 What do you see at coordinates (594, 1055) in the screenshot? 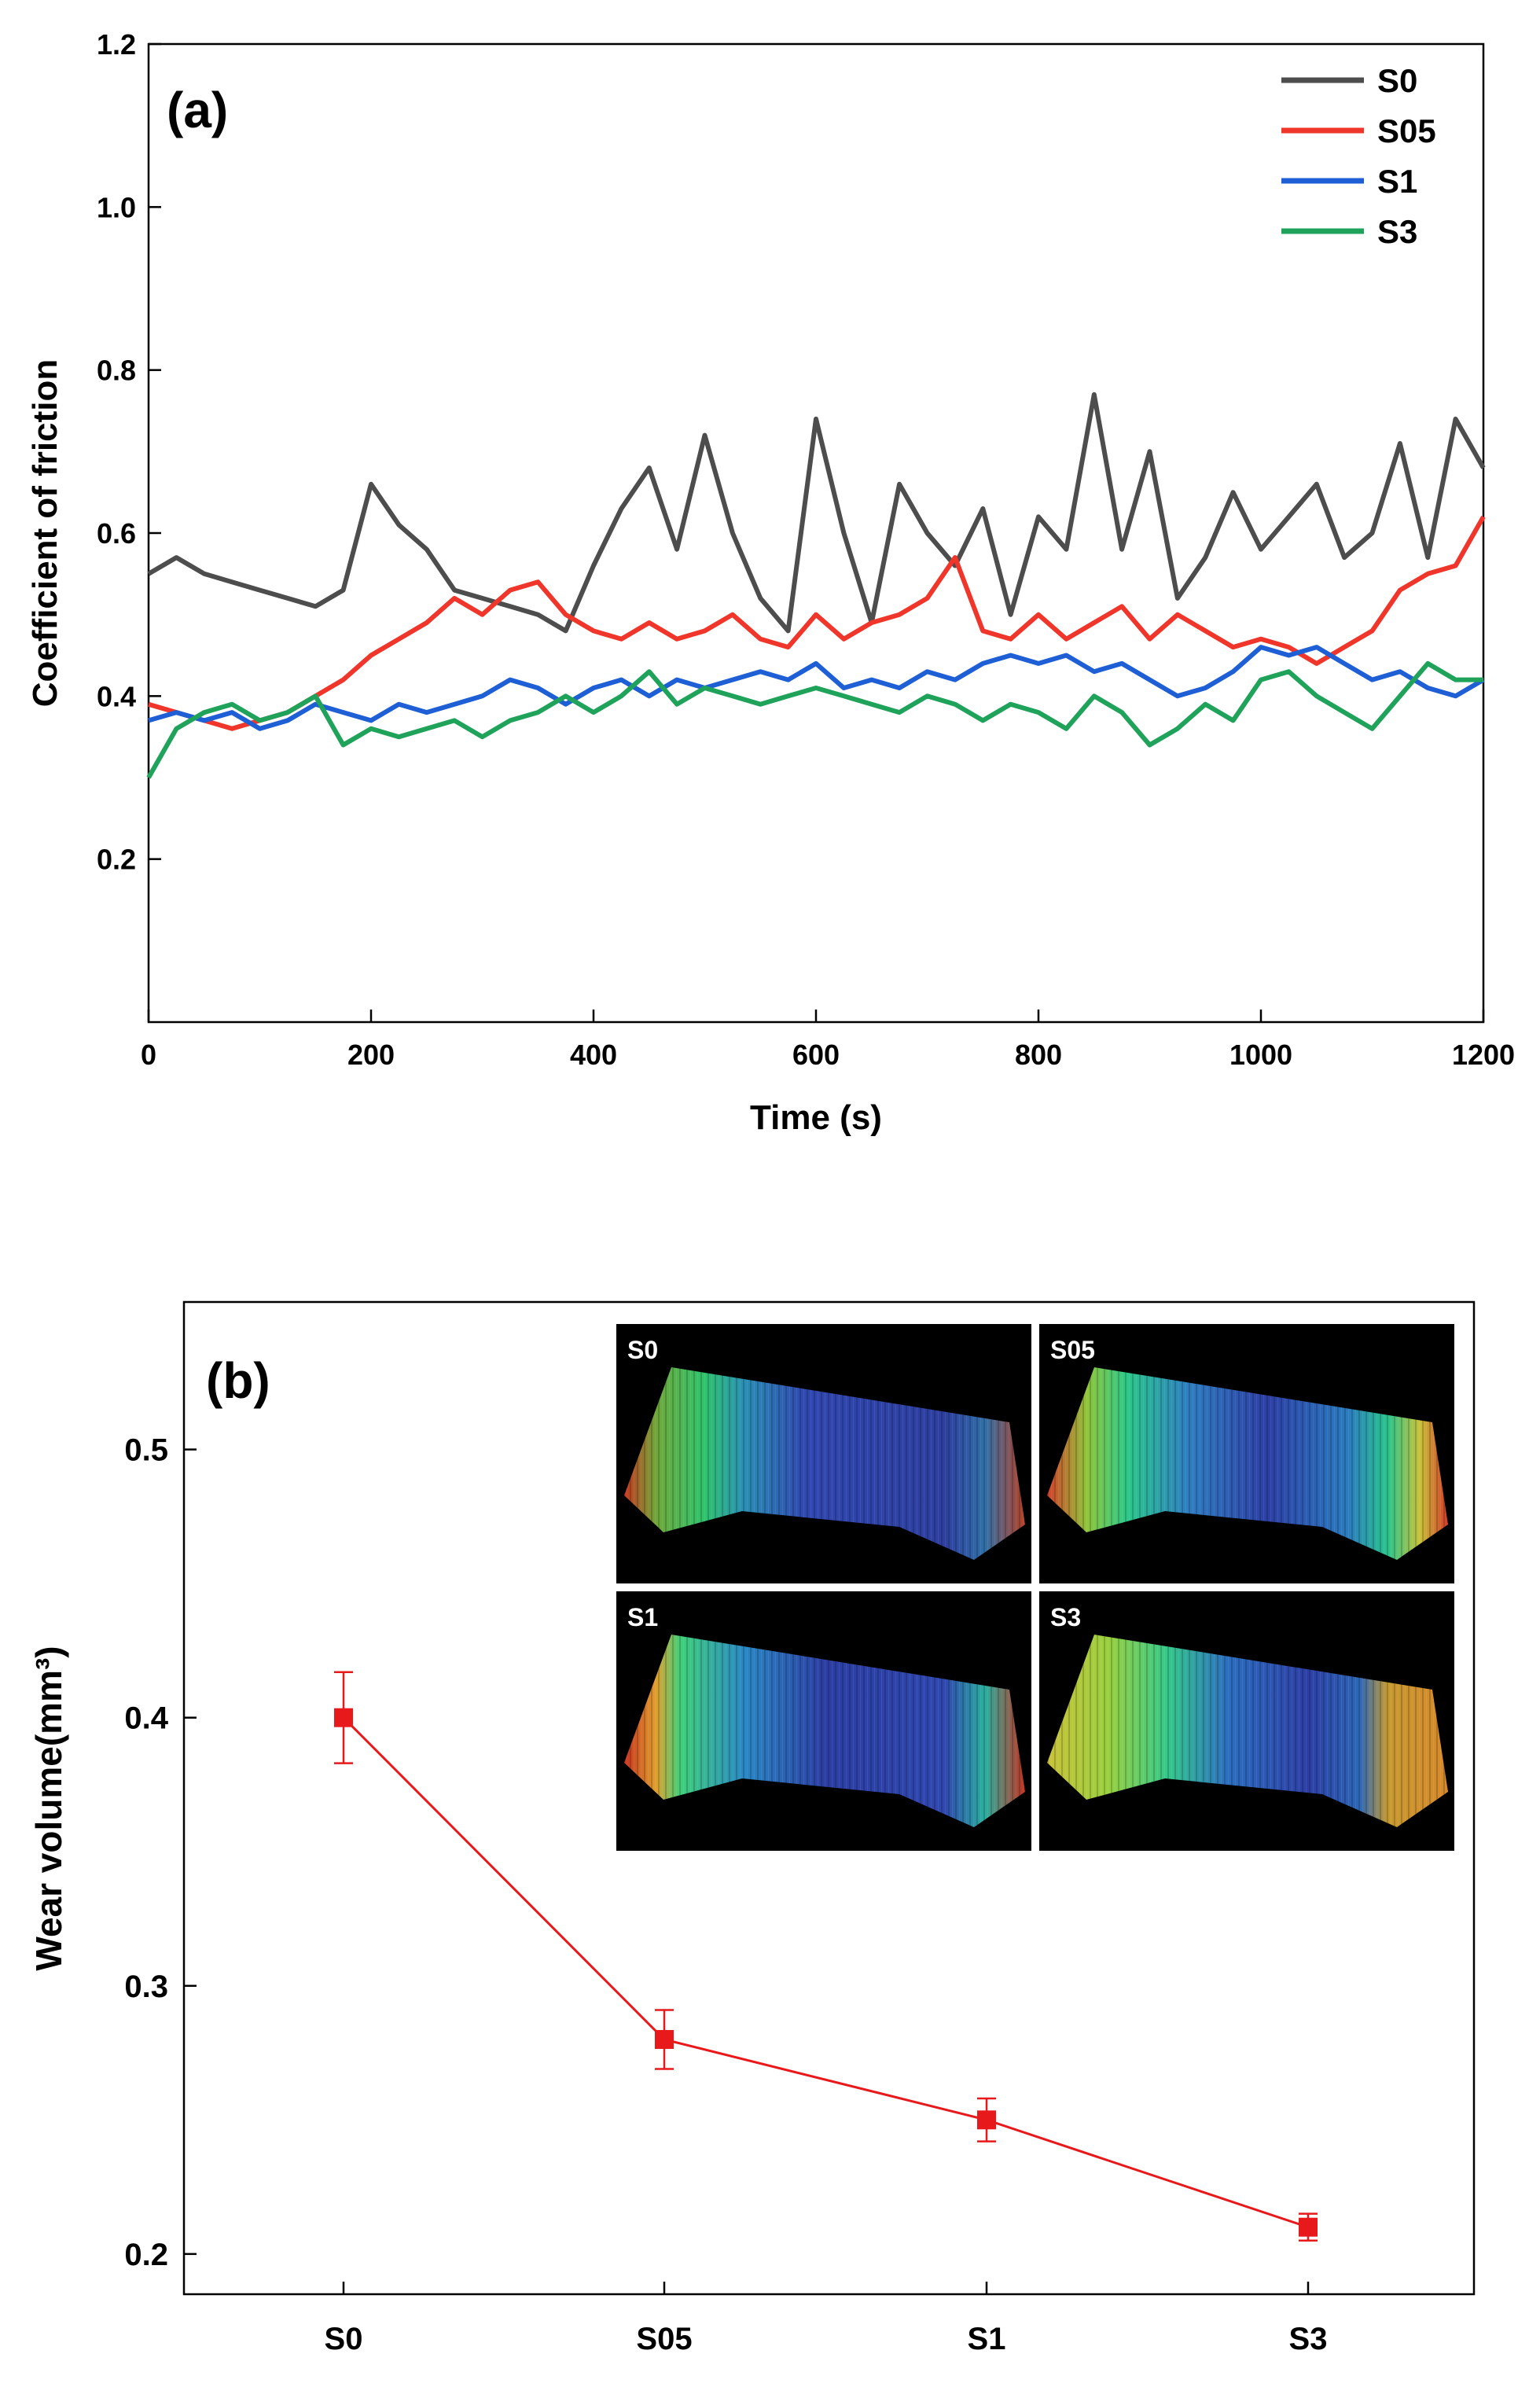
I see `x-tick-label: 400` at bounding box center [594, 1055].